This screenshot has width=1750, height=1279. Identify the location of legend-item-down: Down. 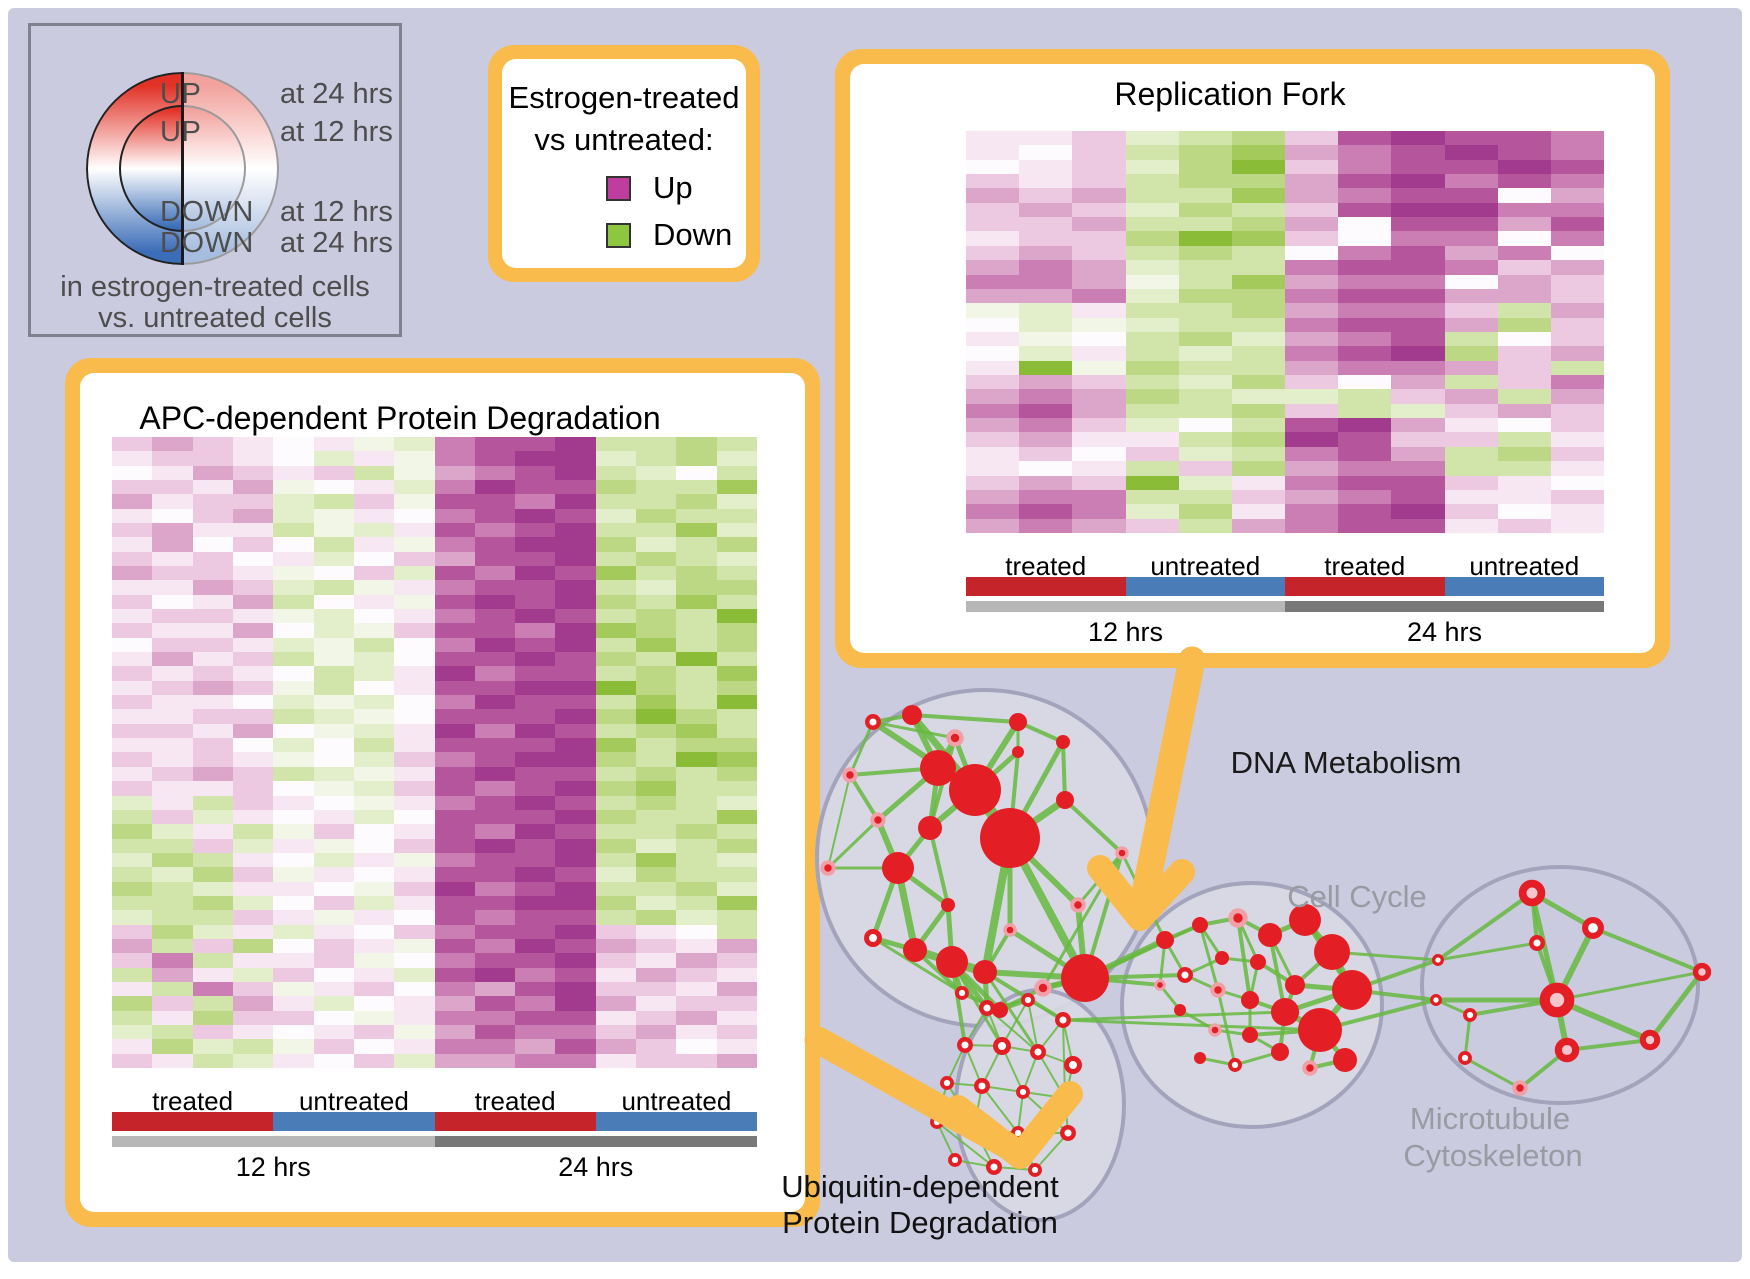
(669, 235).